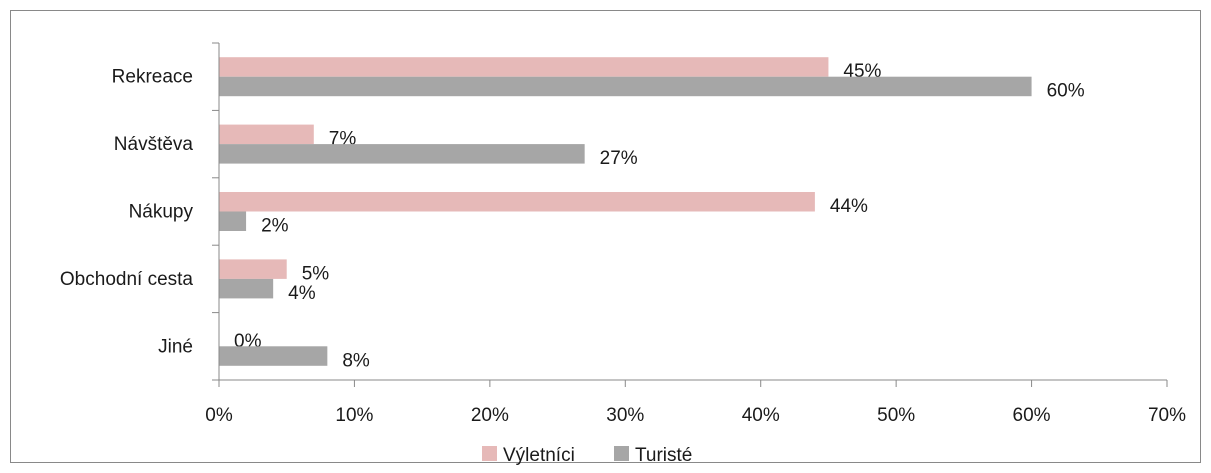 The image size is (1211, 473). I want to click on legend: Výletníci Turisté, so click(587, 455).